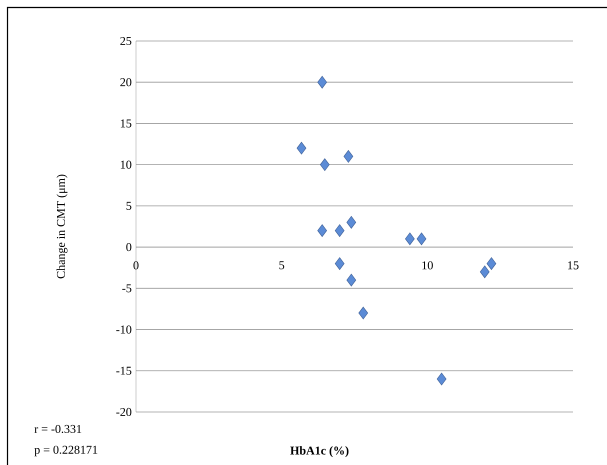 The height and width of the screenshot is (465, 607). I want to click on y-tick-label: 25, so click(126, 41).